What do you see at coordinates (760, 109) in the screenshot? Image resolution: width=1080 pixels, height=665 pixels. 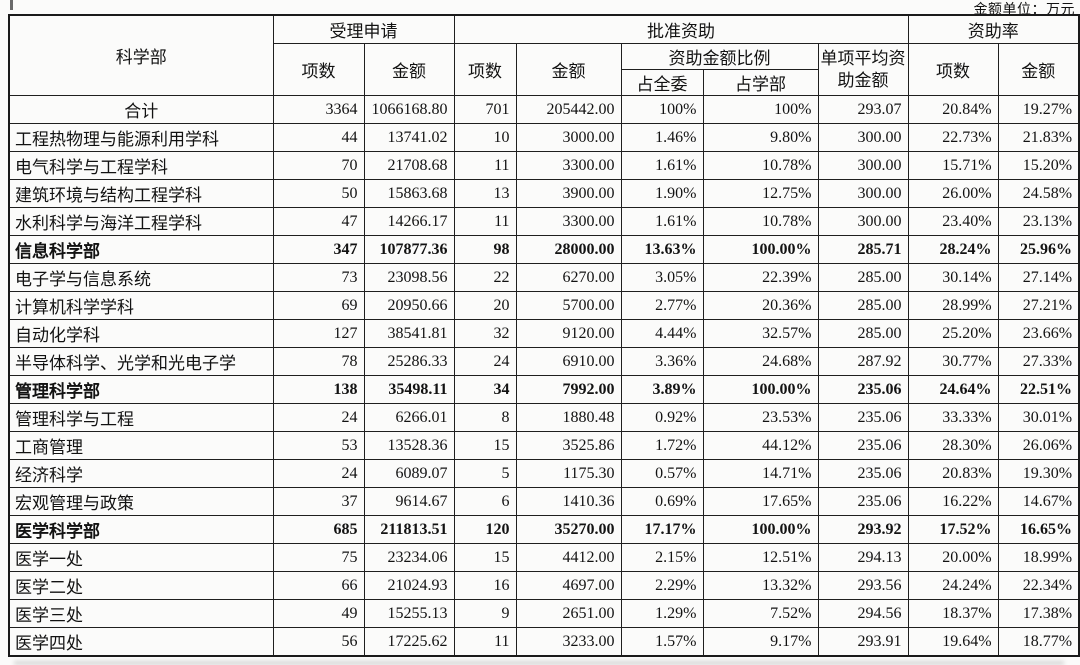 I see `value-cell: 100%` at bounding box center [760, 109].